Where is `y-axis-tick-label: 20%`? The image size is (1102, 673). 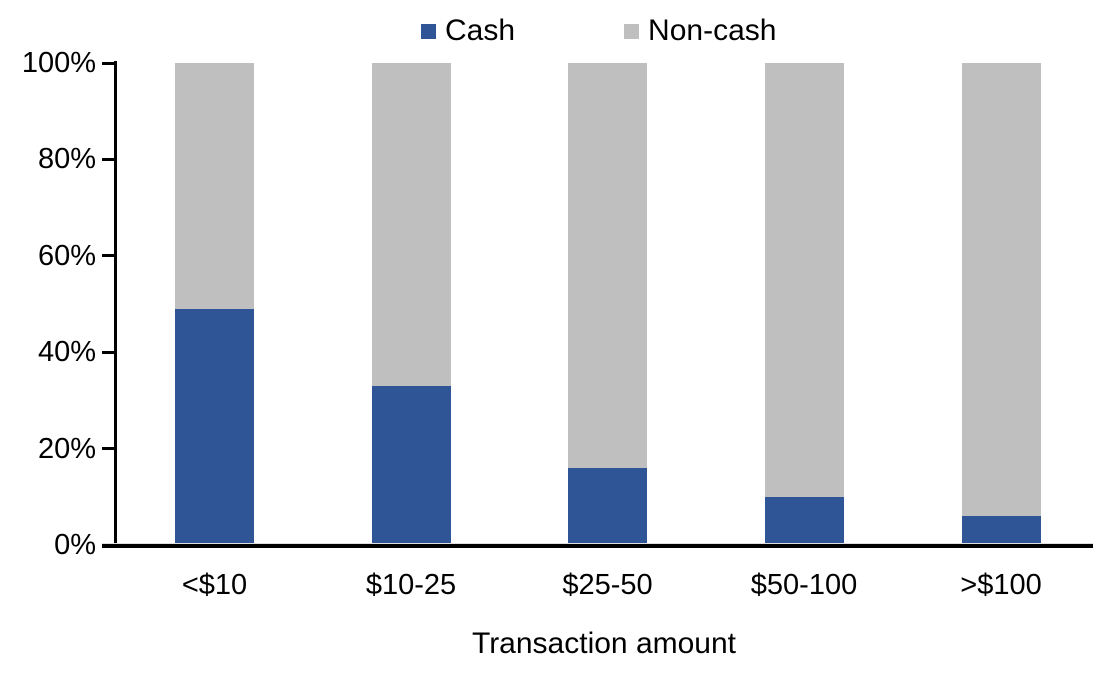 y-axis-tick-label: 20% is located at coordinates (66, 448).